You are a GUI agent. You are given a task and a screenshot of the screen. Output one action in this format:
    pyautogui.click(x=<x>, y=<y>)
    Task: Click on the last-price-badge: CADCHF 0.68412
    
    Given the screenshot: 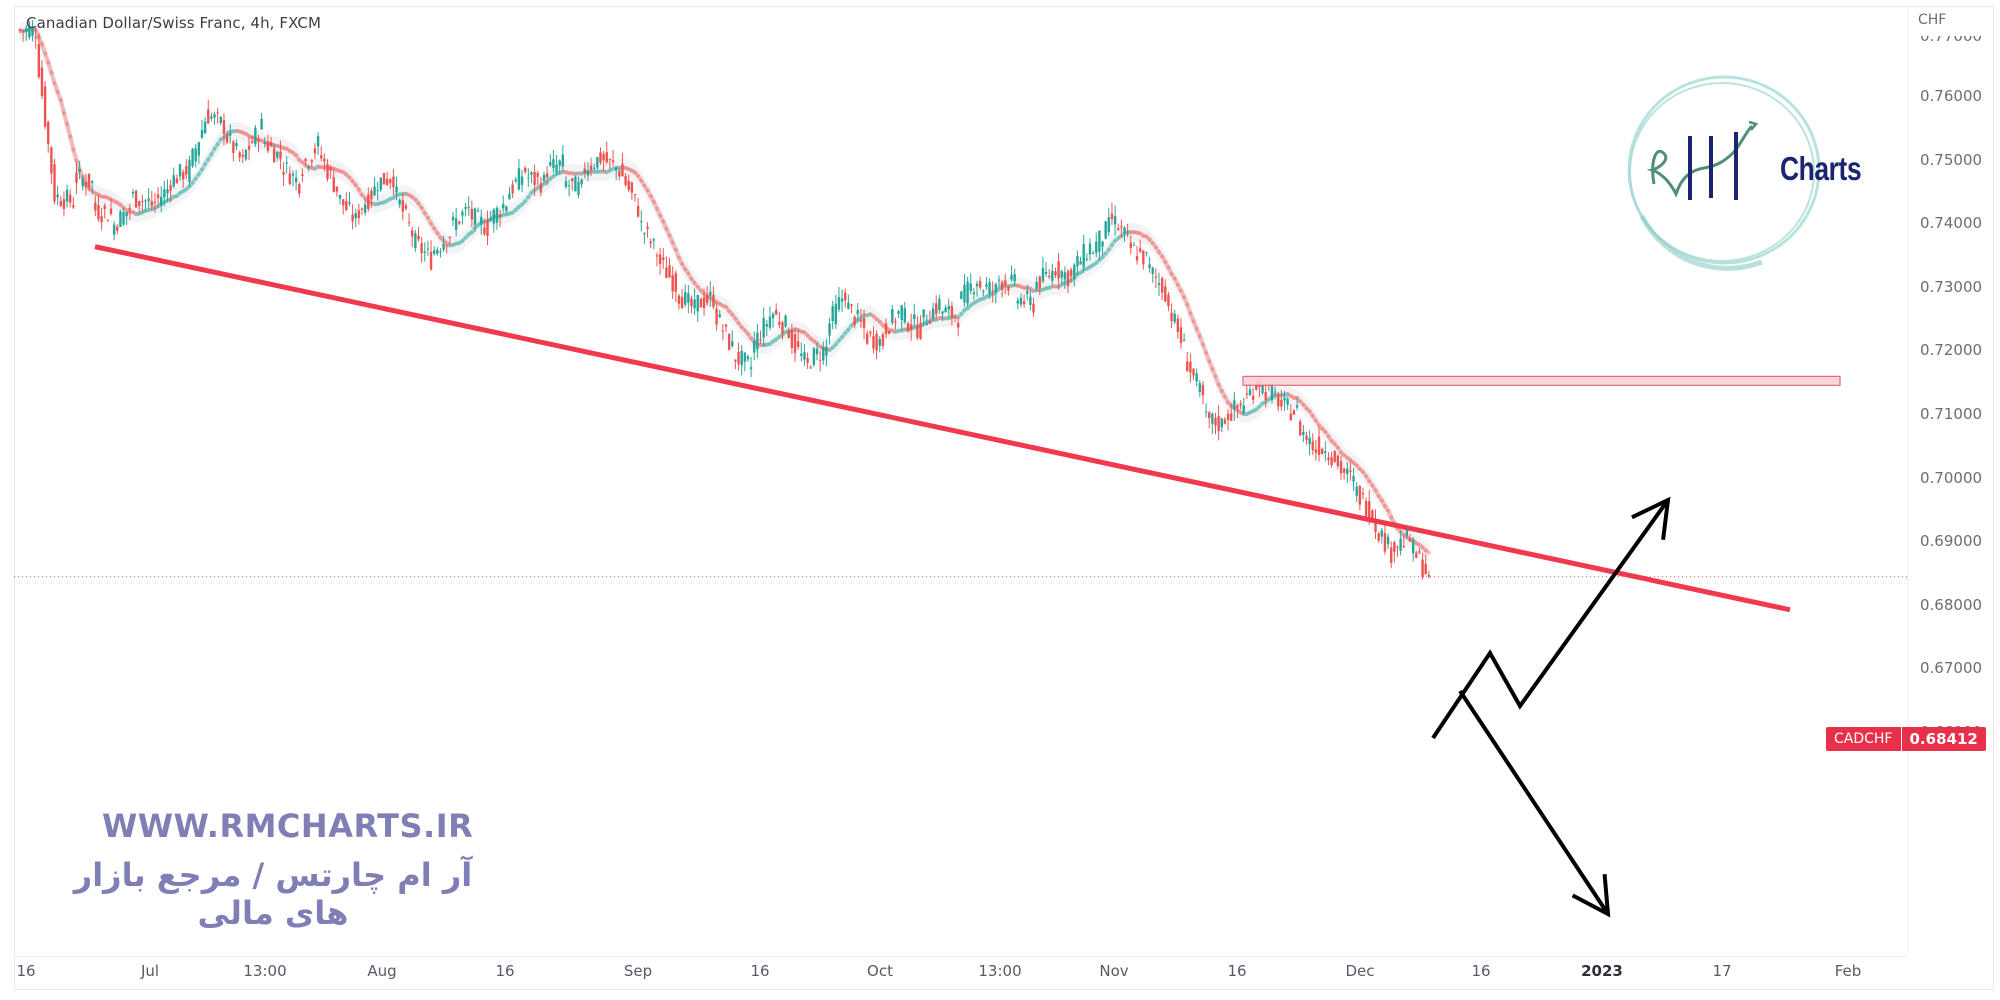 What is the action you would take?
    pyautogui.click(x=1906, y=739)
    